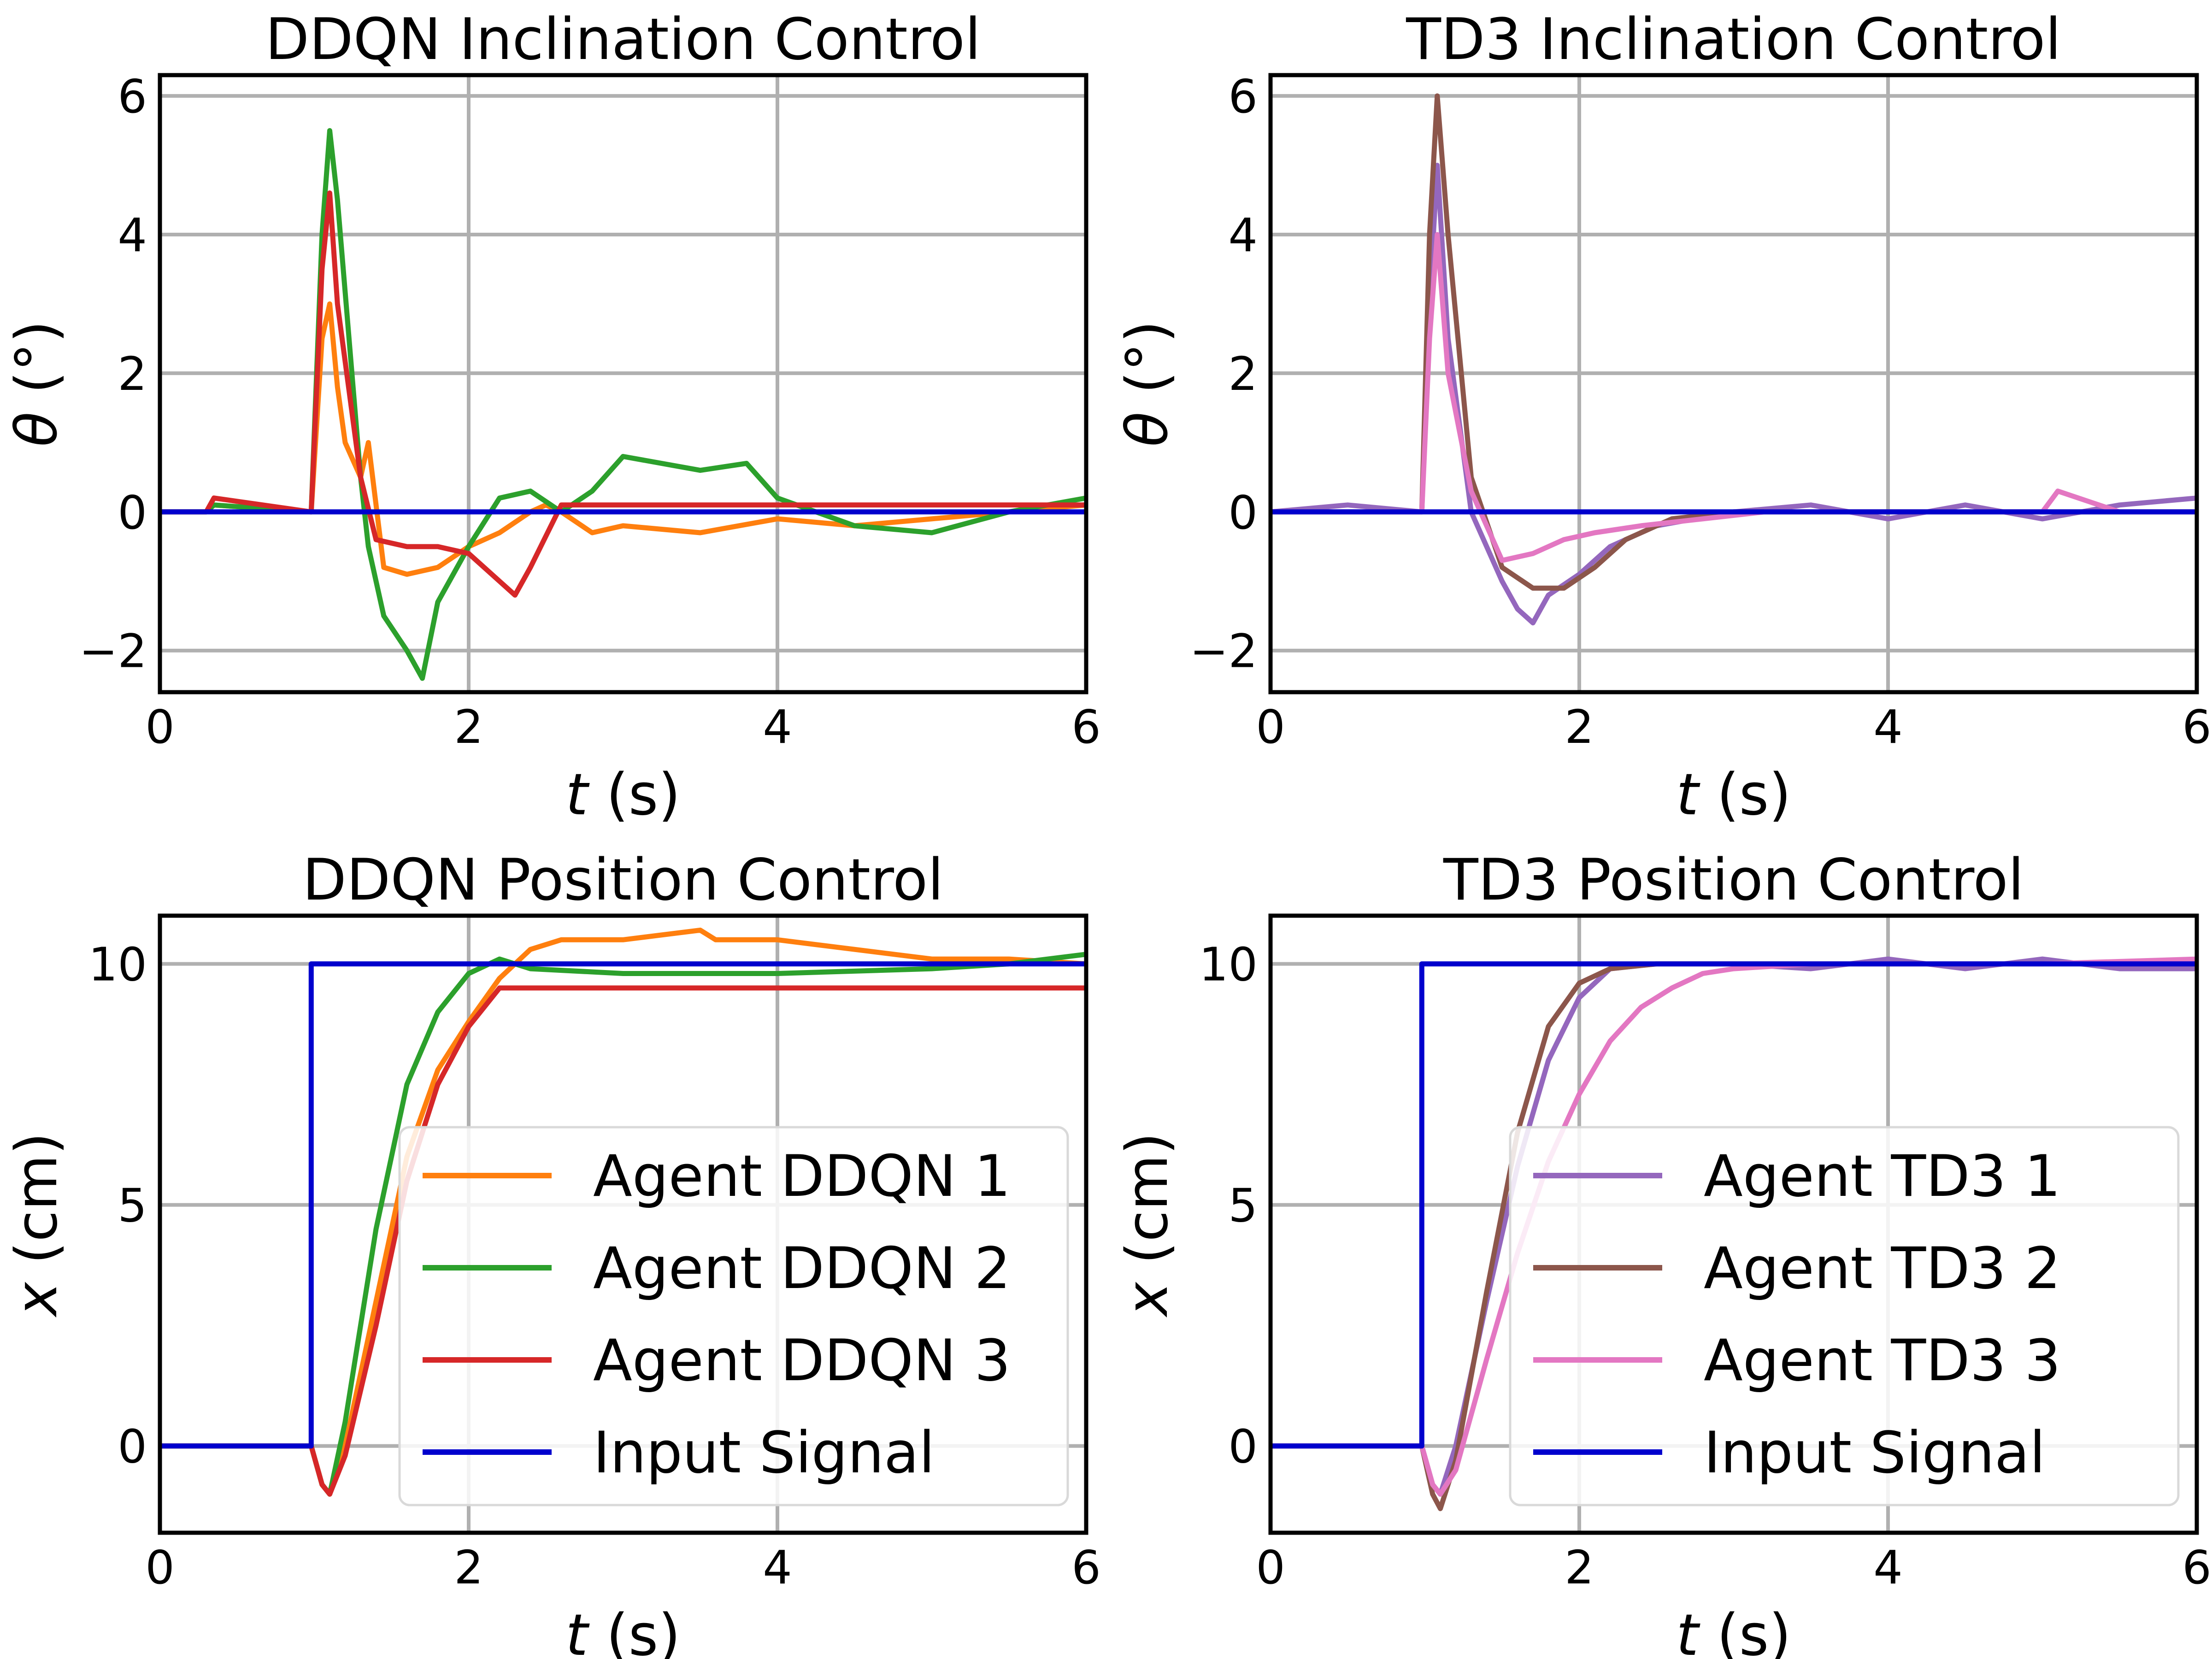 Image resolution: width=2212 pixels, height=1659 pixels. What do you see at coordinates (1733, 1630) in the screenshot?
I see `chart-3-xlabel: t (s)` at bounding box center [1733, 1630].